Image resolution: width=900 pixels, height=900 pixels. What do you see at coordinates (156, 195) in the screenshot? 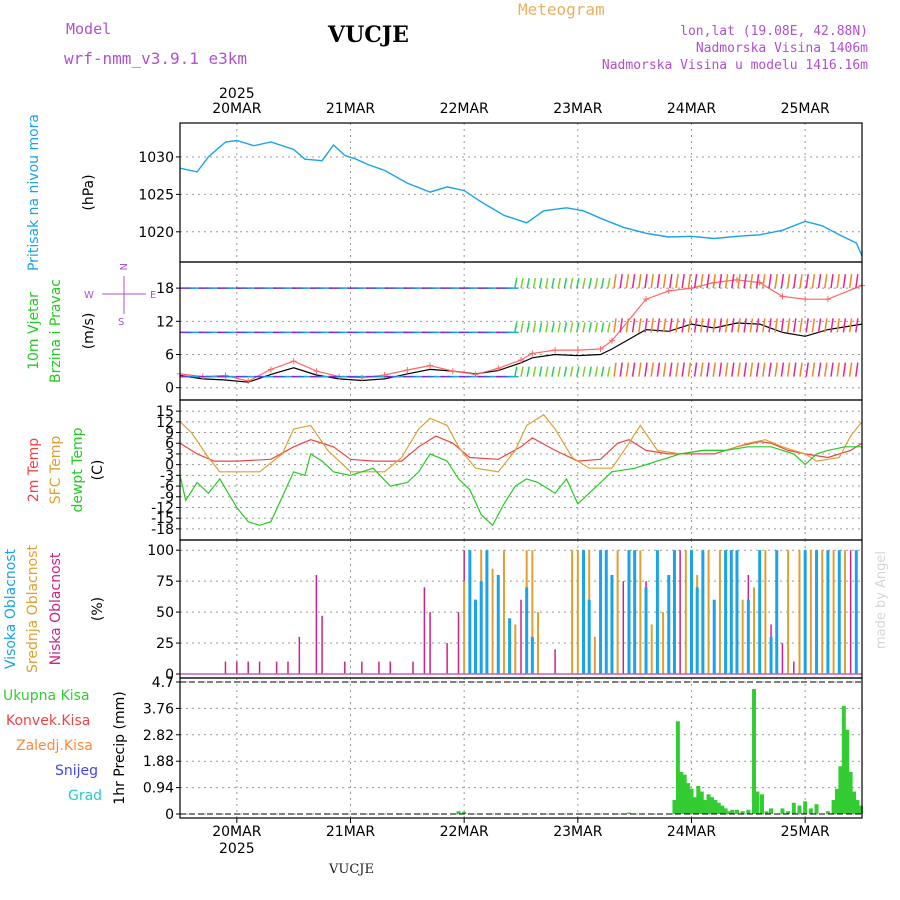
I see `y-tick-label: 1025` at bounding box center [156, 195].